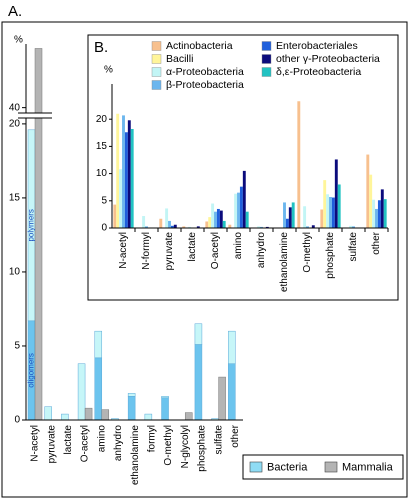 This screenshot has width=410, height=500. Describe the element at coordinates (151, 438) in the screenshot. I see `x-tick-label: formyl` at that location.